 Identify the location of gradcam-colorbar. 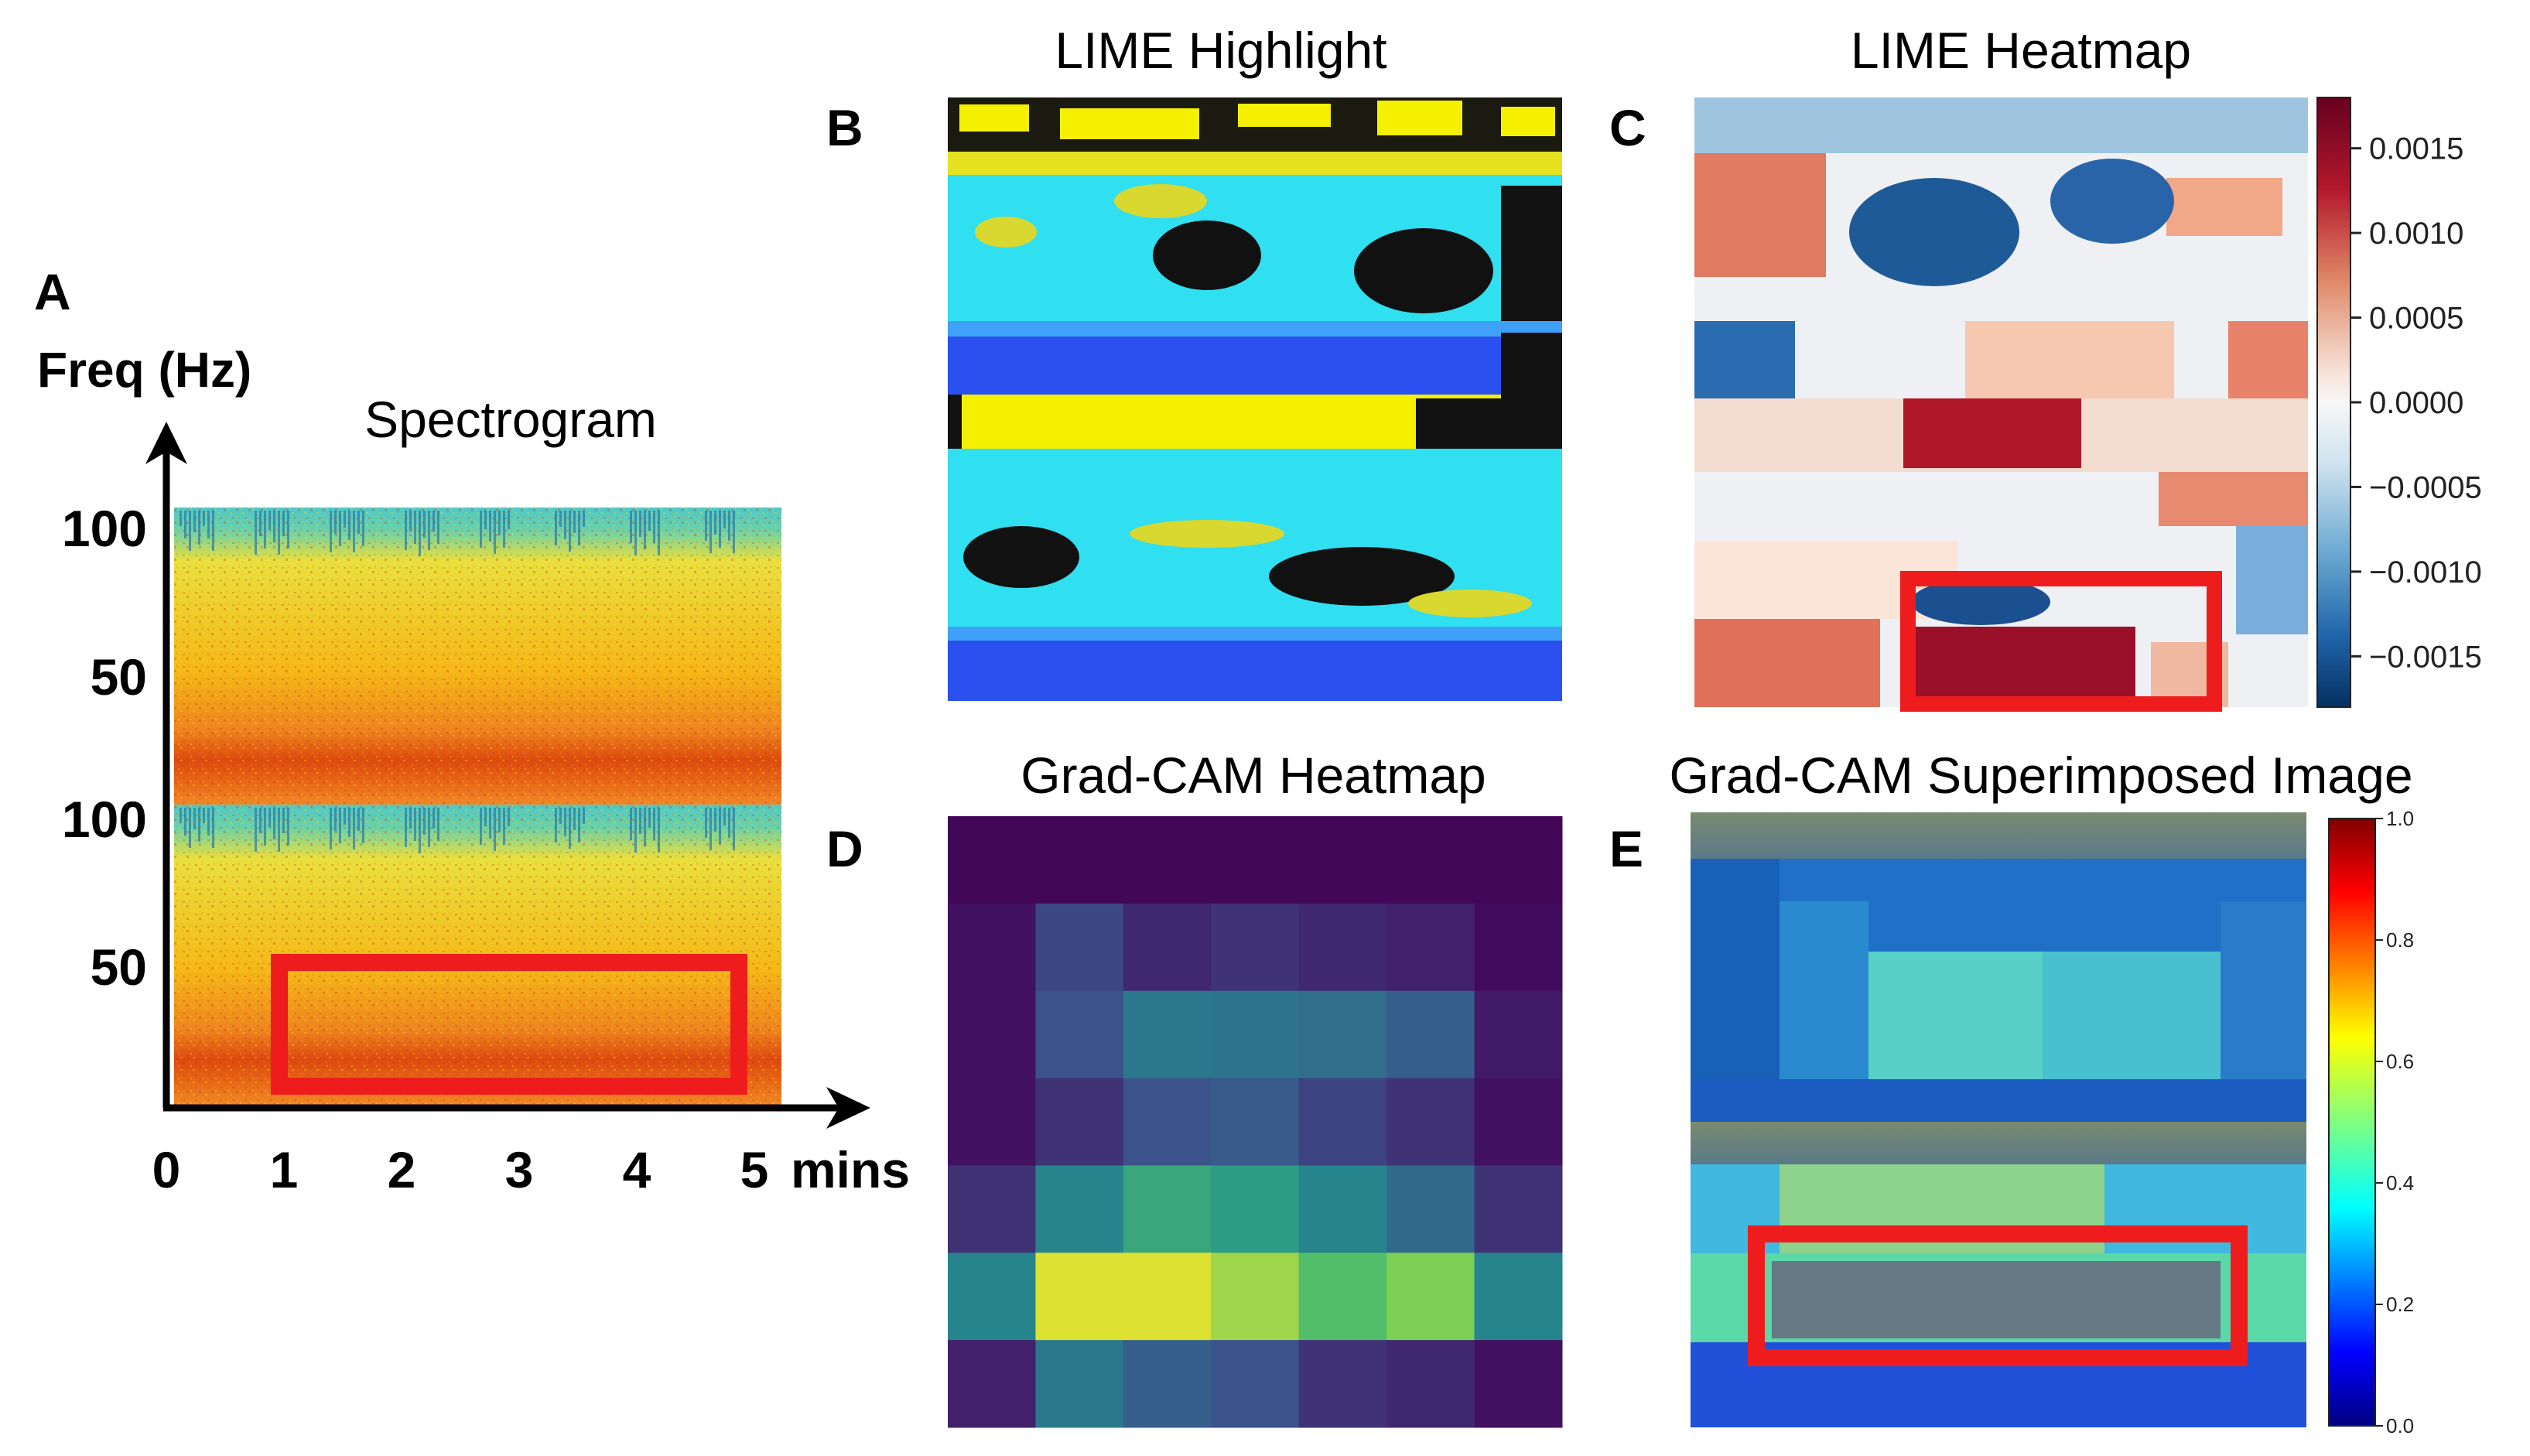
(2352, 1122).